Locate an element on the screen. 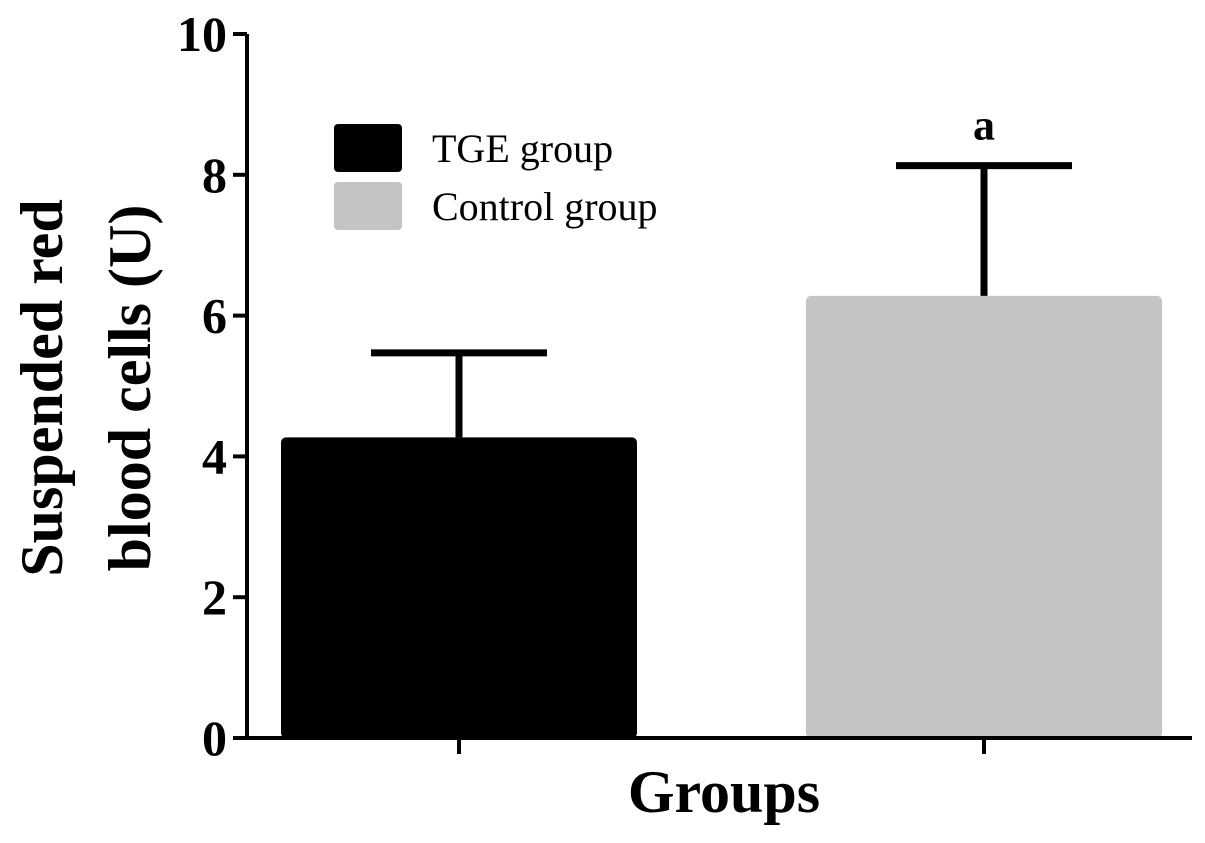  y-ticks-layer: 0 2 4 6 8 10 is located at coordinates (212, 386).